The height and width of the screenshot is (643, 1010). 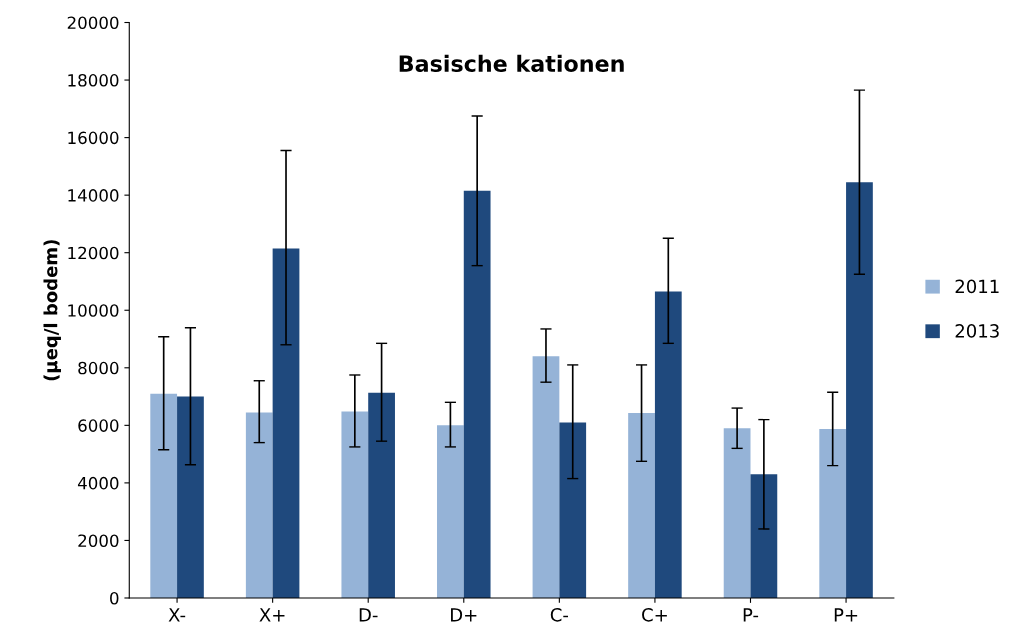 I want to click on legend-label: 2011, so click(x=977, y=286).